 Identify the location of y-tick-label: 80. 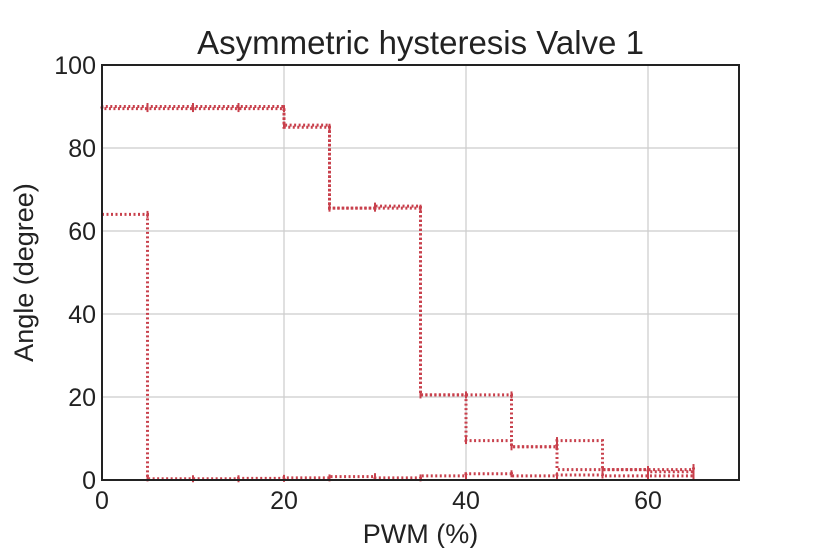
(82, 149).